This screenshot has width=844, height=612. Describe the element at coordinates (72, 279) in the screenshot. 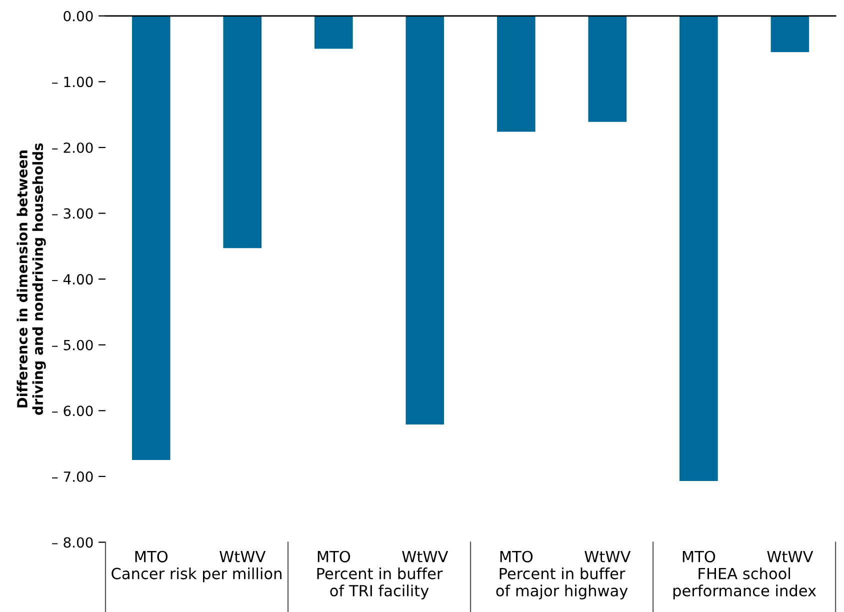

I see `y-tick-label: – 4.00` at that location.